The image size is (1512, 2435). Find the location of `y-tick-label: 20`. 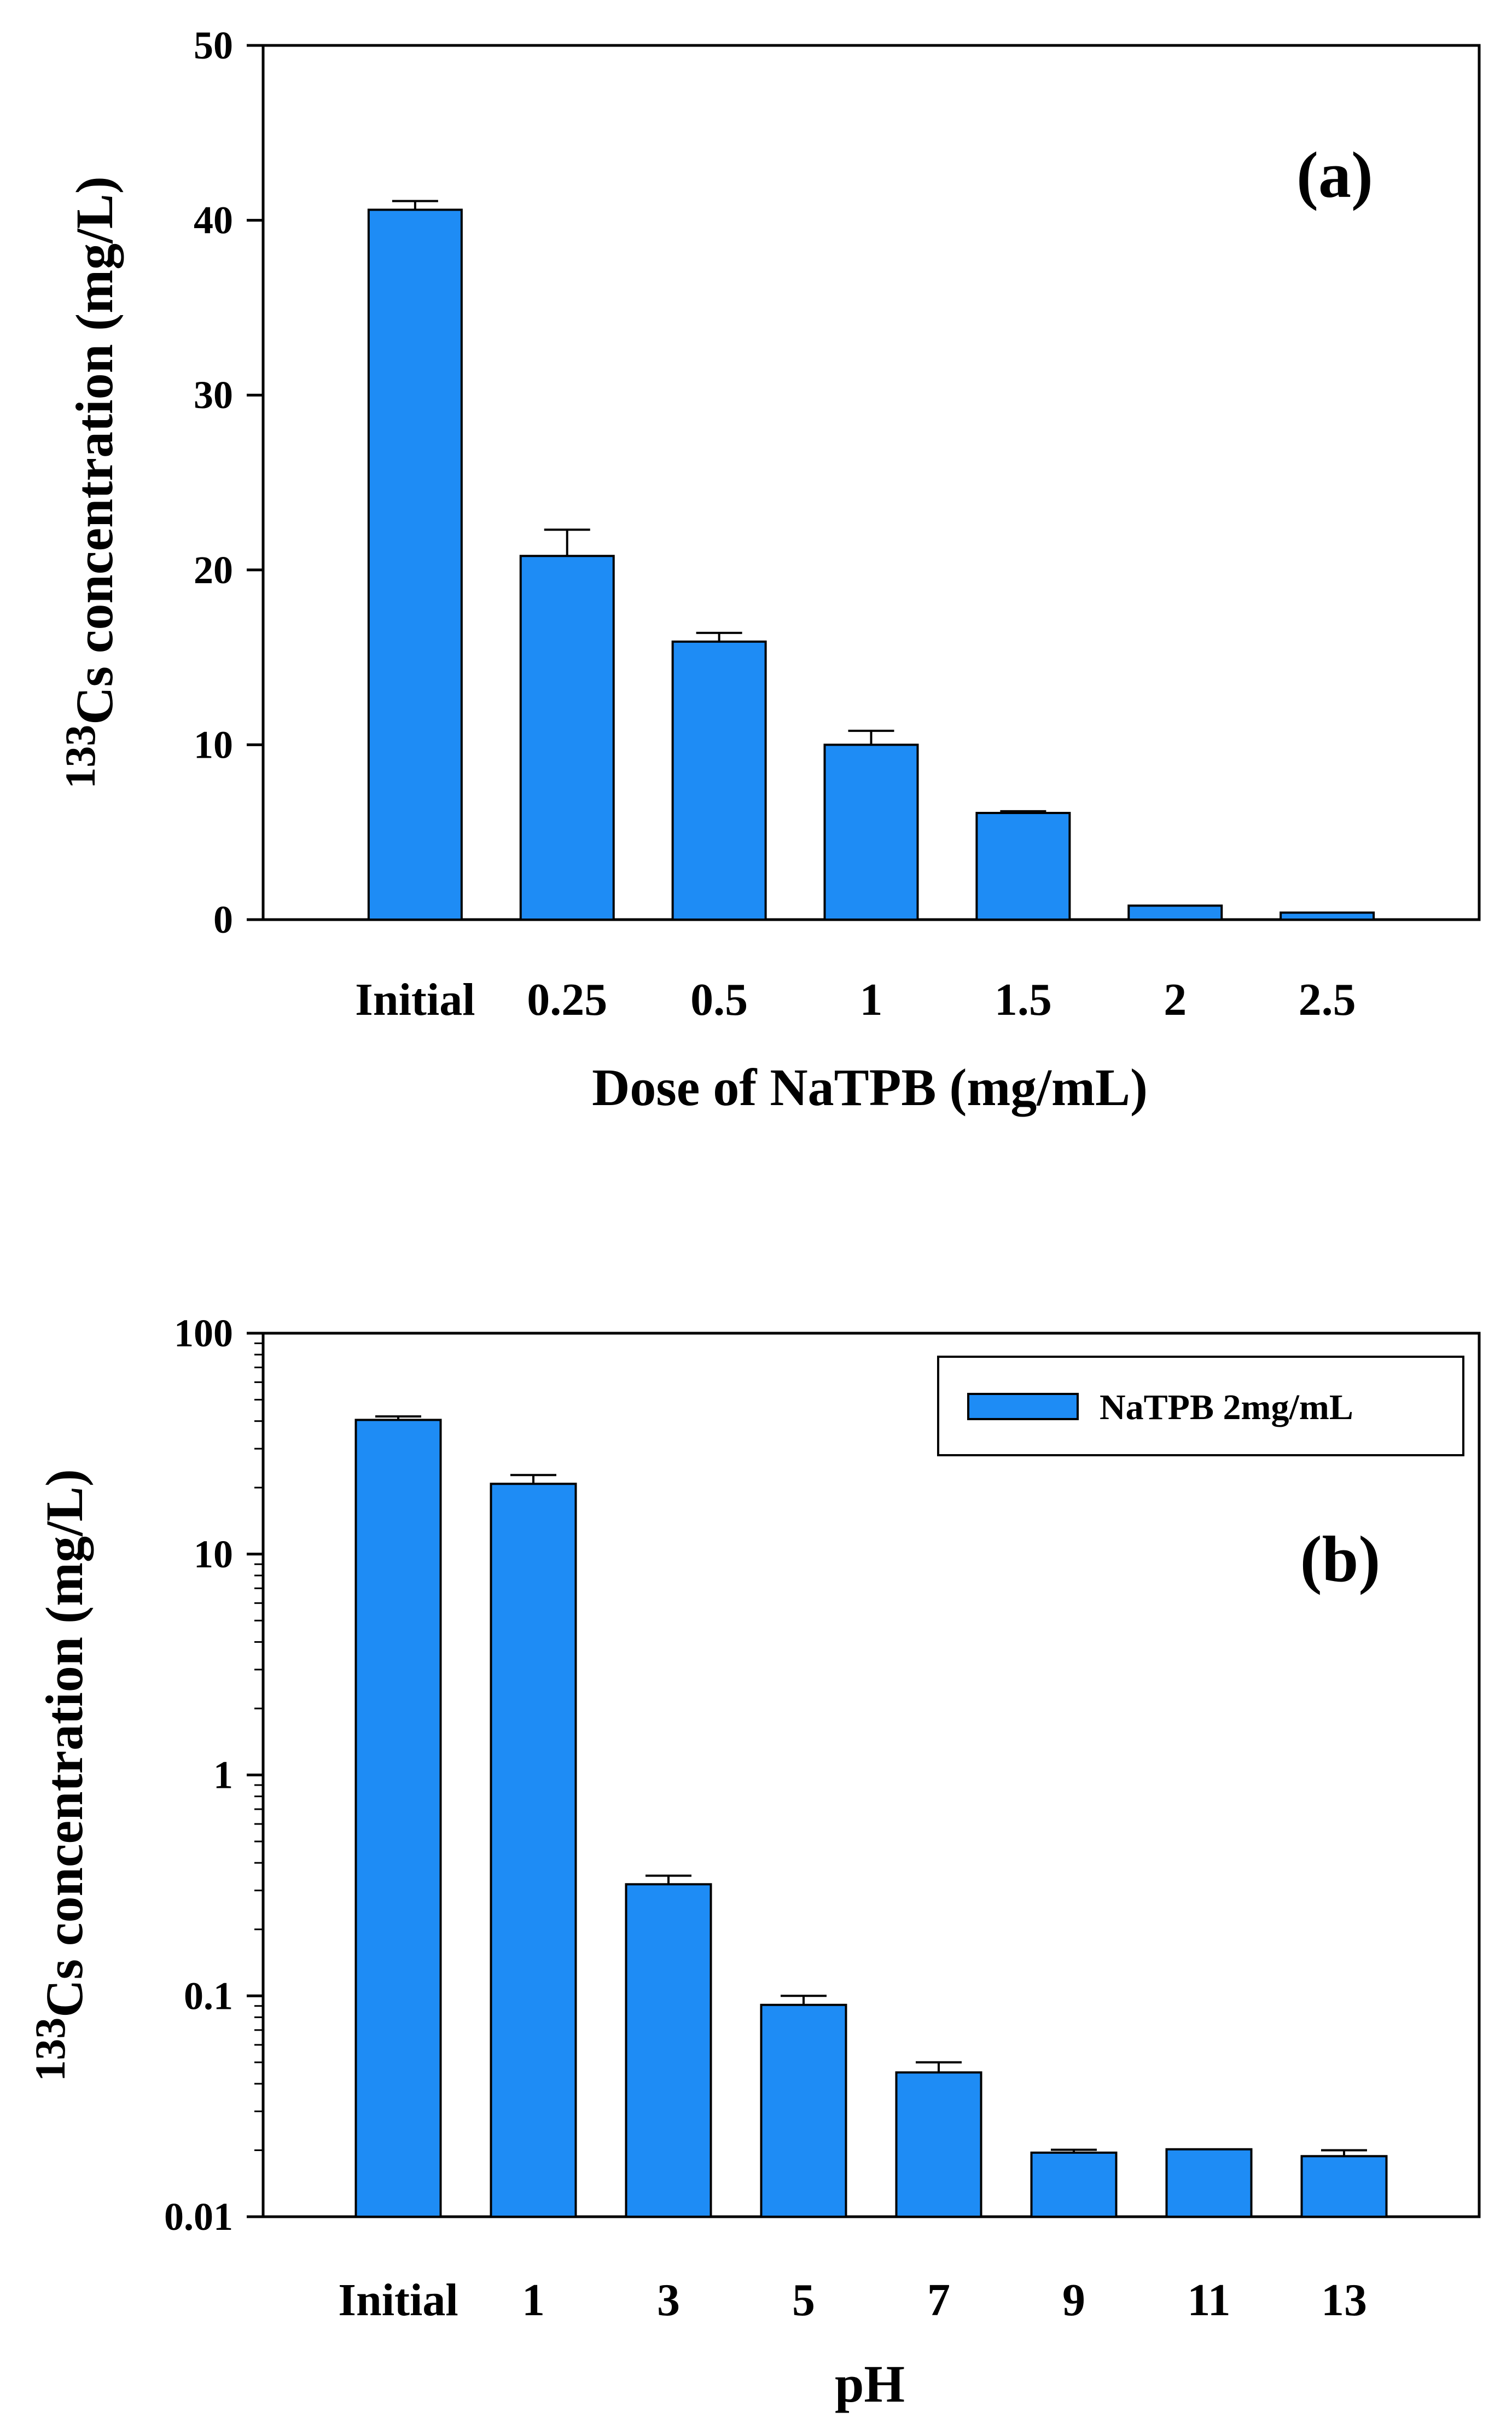

y-tick-label: 20 is located at coordinates (214, 570).